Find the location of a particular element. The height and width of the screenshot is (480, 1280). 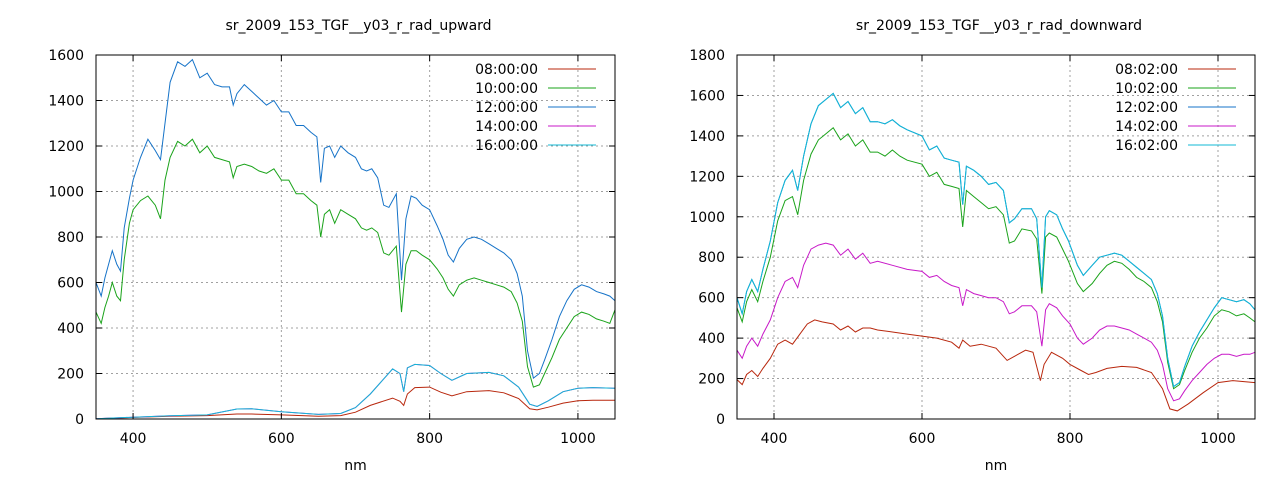

legend-label: 12:00:00 is located at coordinates (506, 108).